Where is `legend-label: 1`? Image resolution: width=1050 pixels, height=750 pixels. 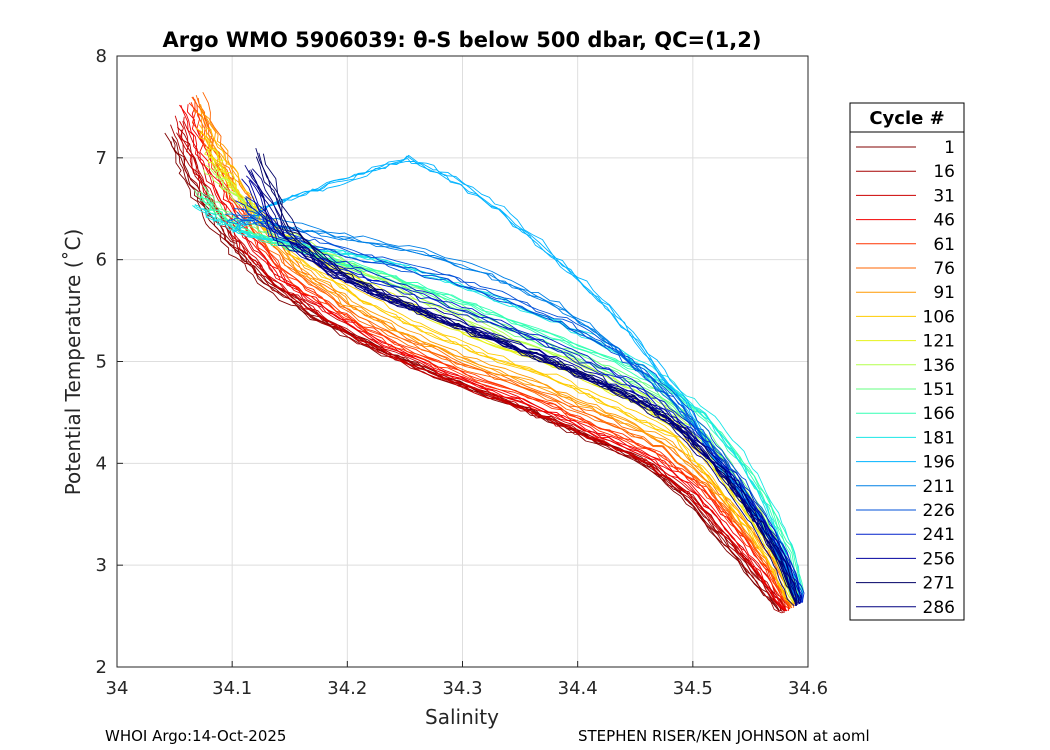
legend-label: 1 is located at coordinates (949, 148).